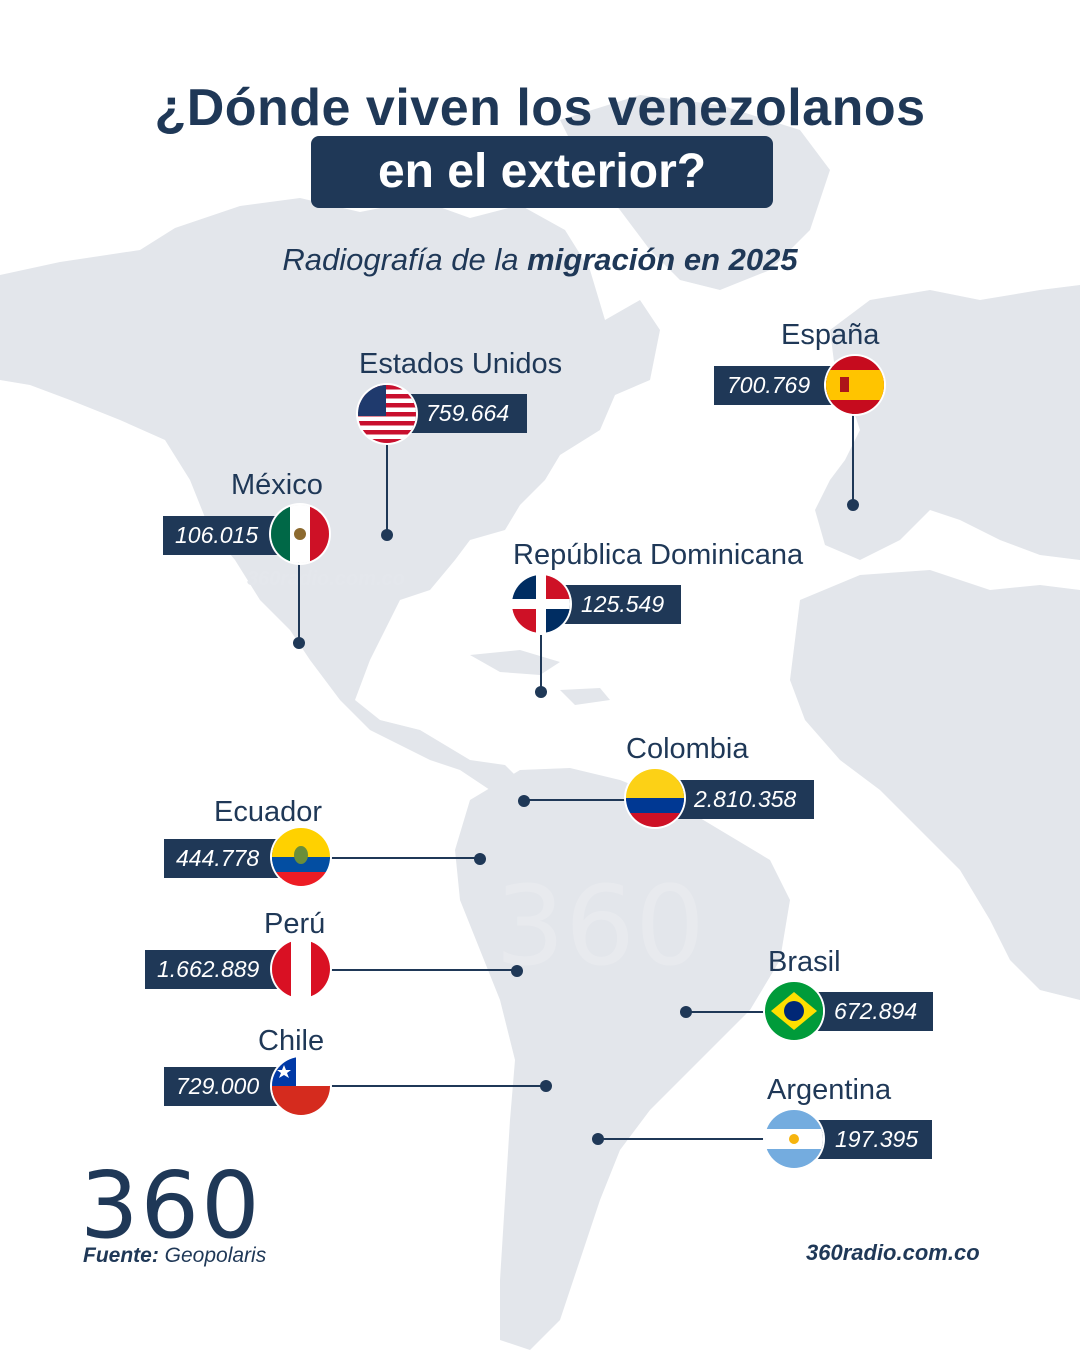 The height and width of the screenshot is (1350, 1080). Describe the element at coordinates (480, 859) in the screenshot. I see `ecuador-location-dot` at that location.